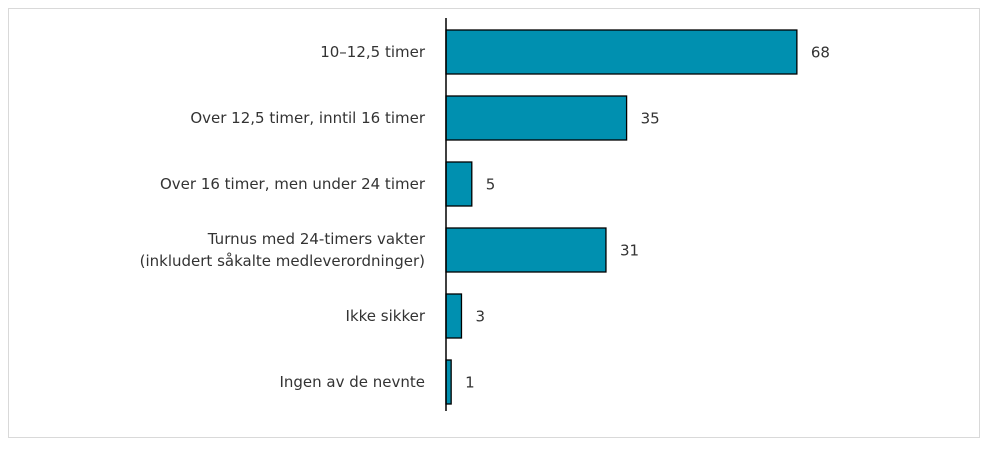 This screenshot has height=455, width=990. I want to click on value-label: 31, so click(629, 251).